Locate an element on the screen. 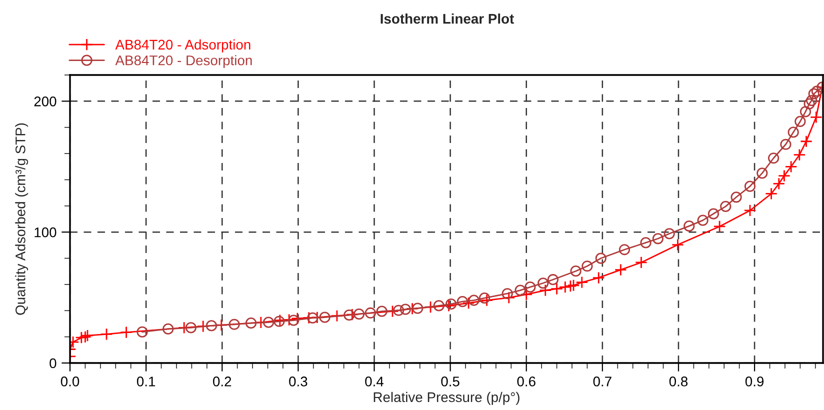 The width and height of the screenshot is (824, 410). y-tick-label: 0 is located at coordinates (53, 363).